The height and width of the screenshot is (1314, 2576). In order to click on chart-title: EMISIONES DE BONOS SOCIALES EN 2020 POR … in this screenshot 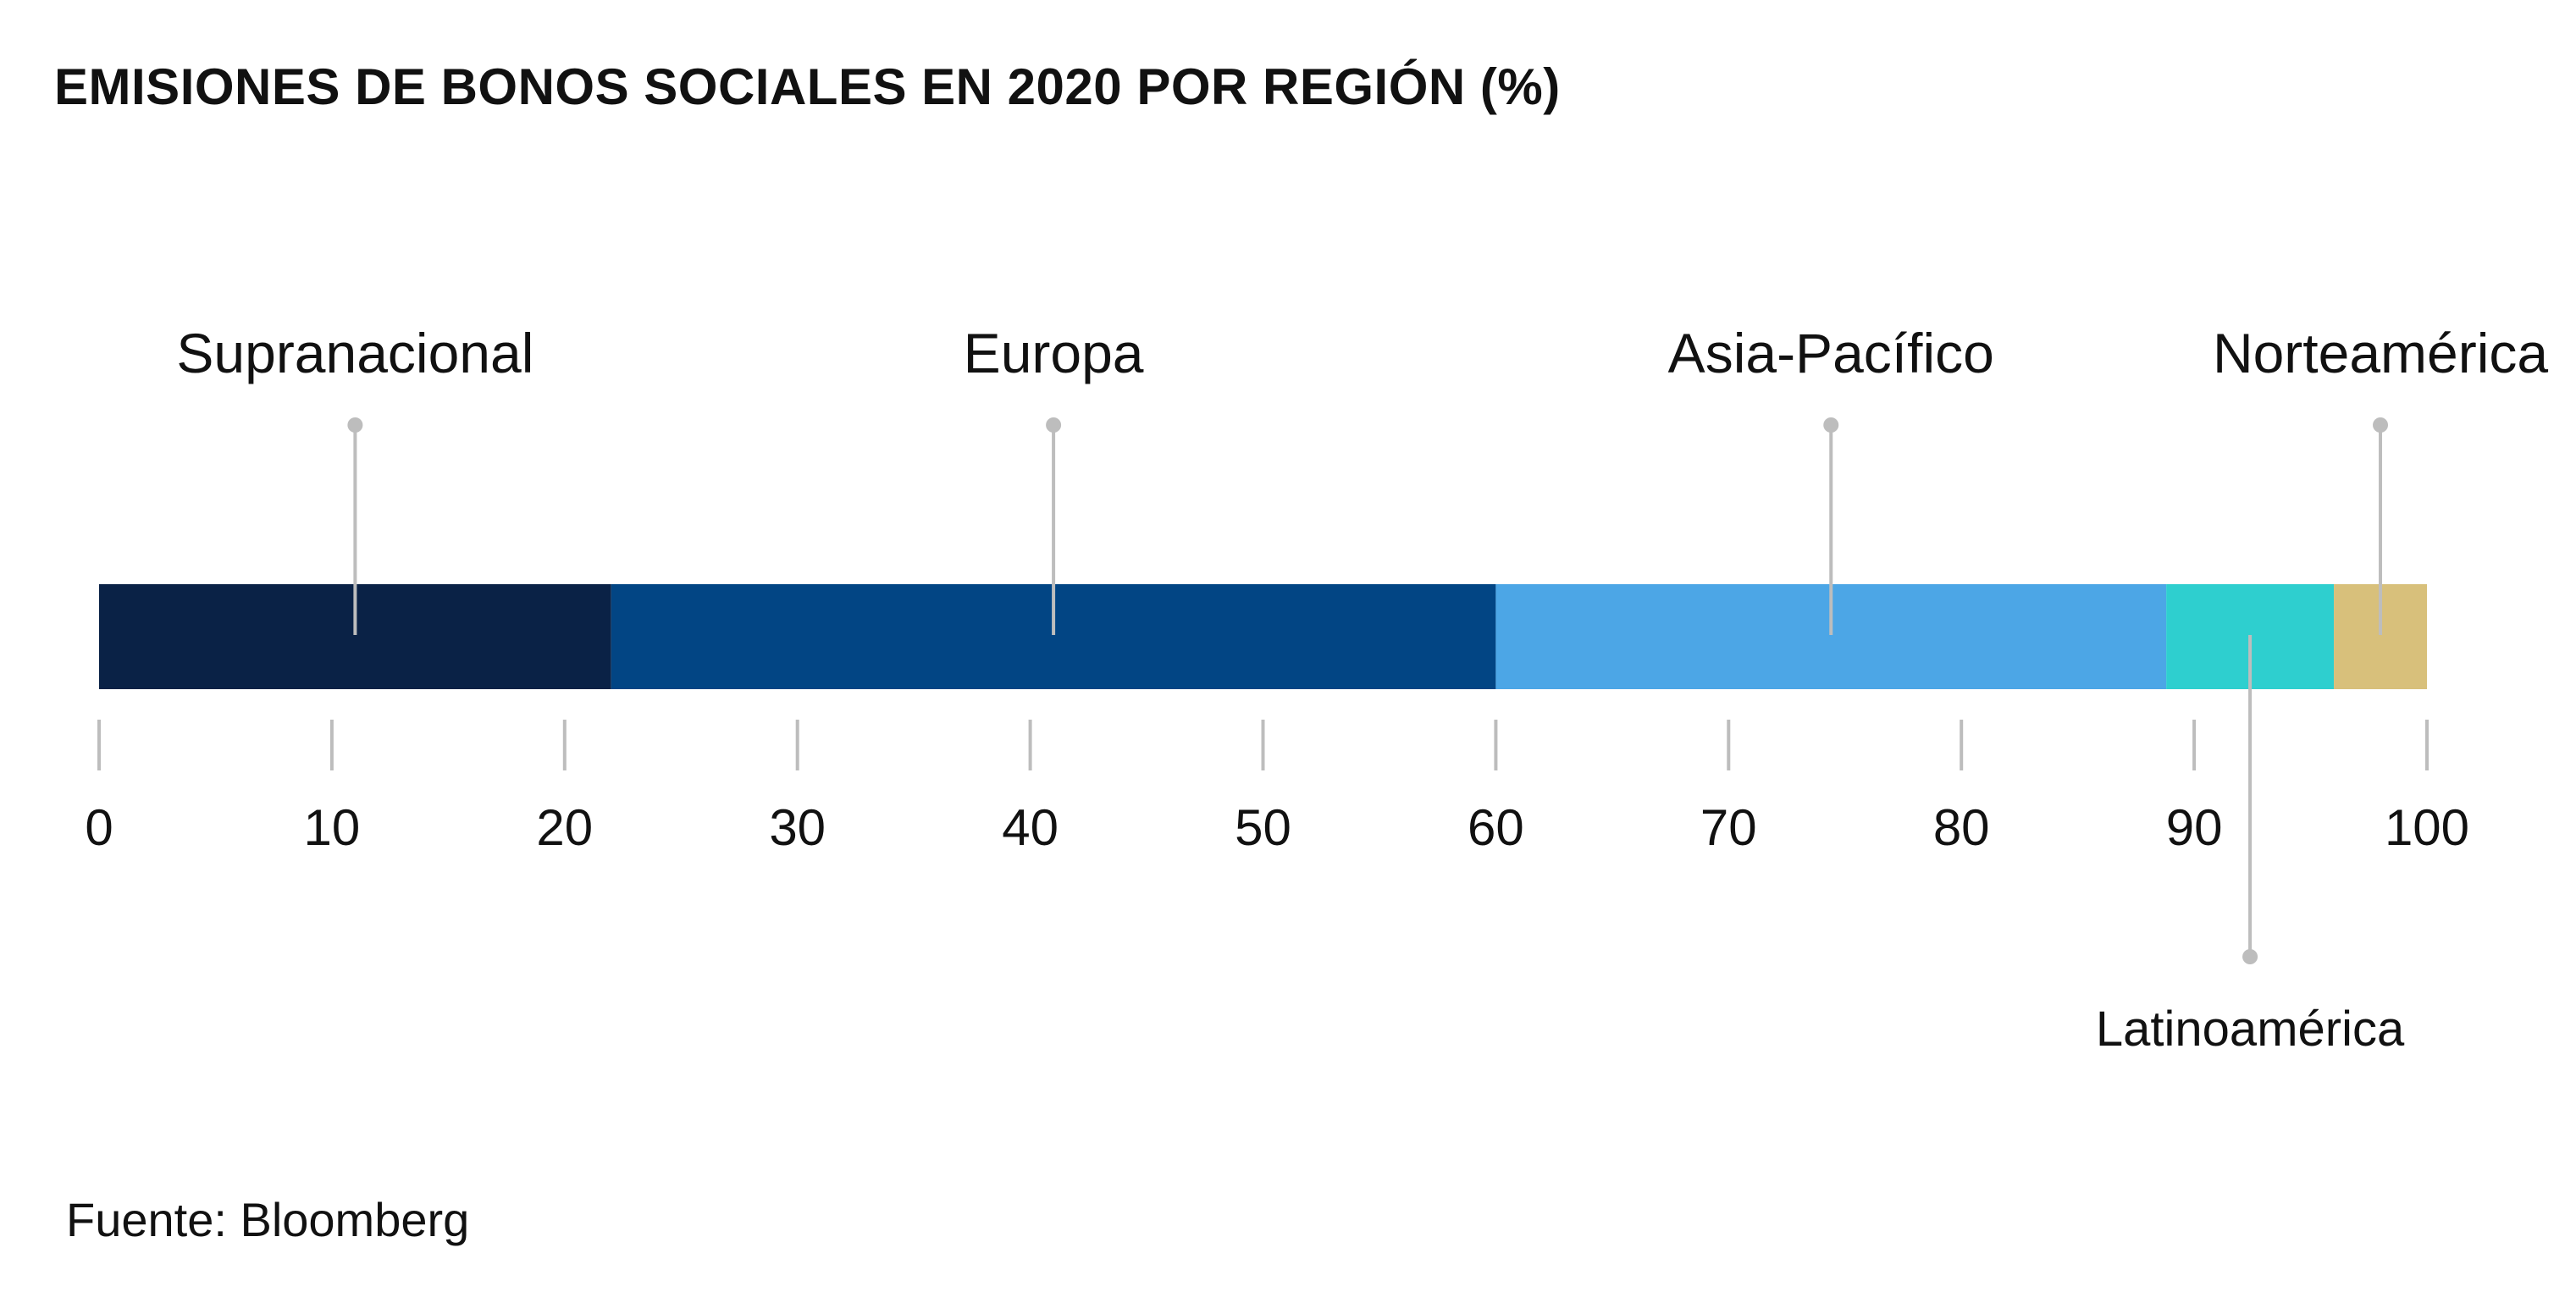, I will do `click(807, 86)`.